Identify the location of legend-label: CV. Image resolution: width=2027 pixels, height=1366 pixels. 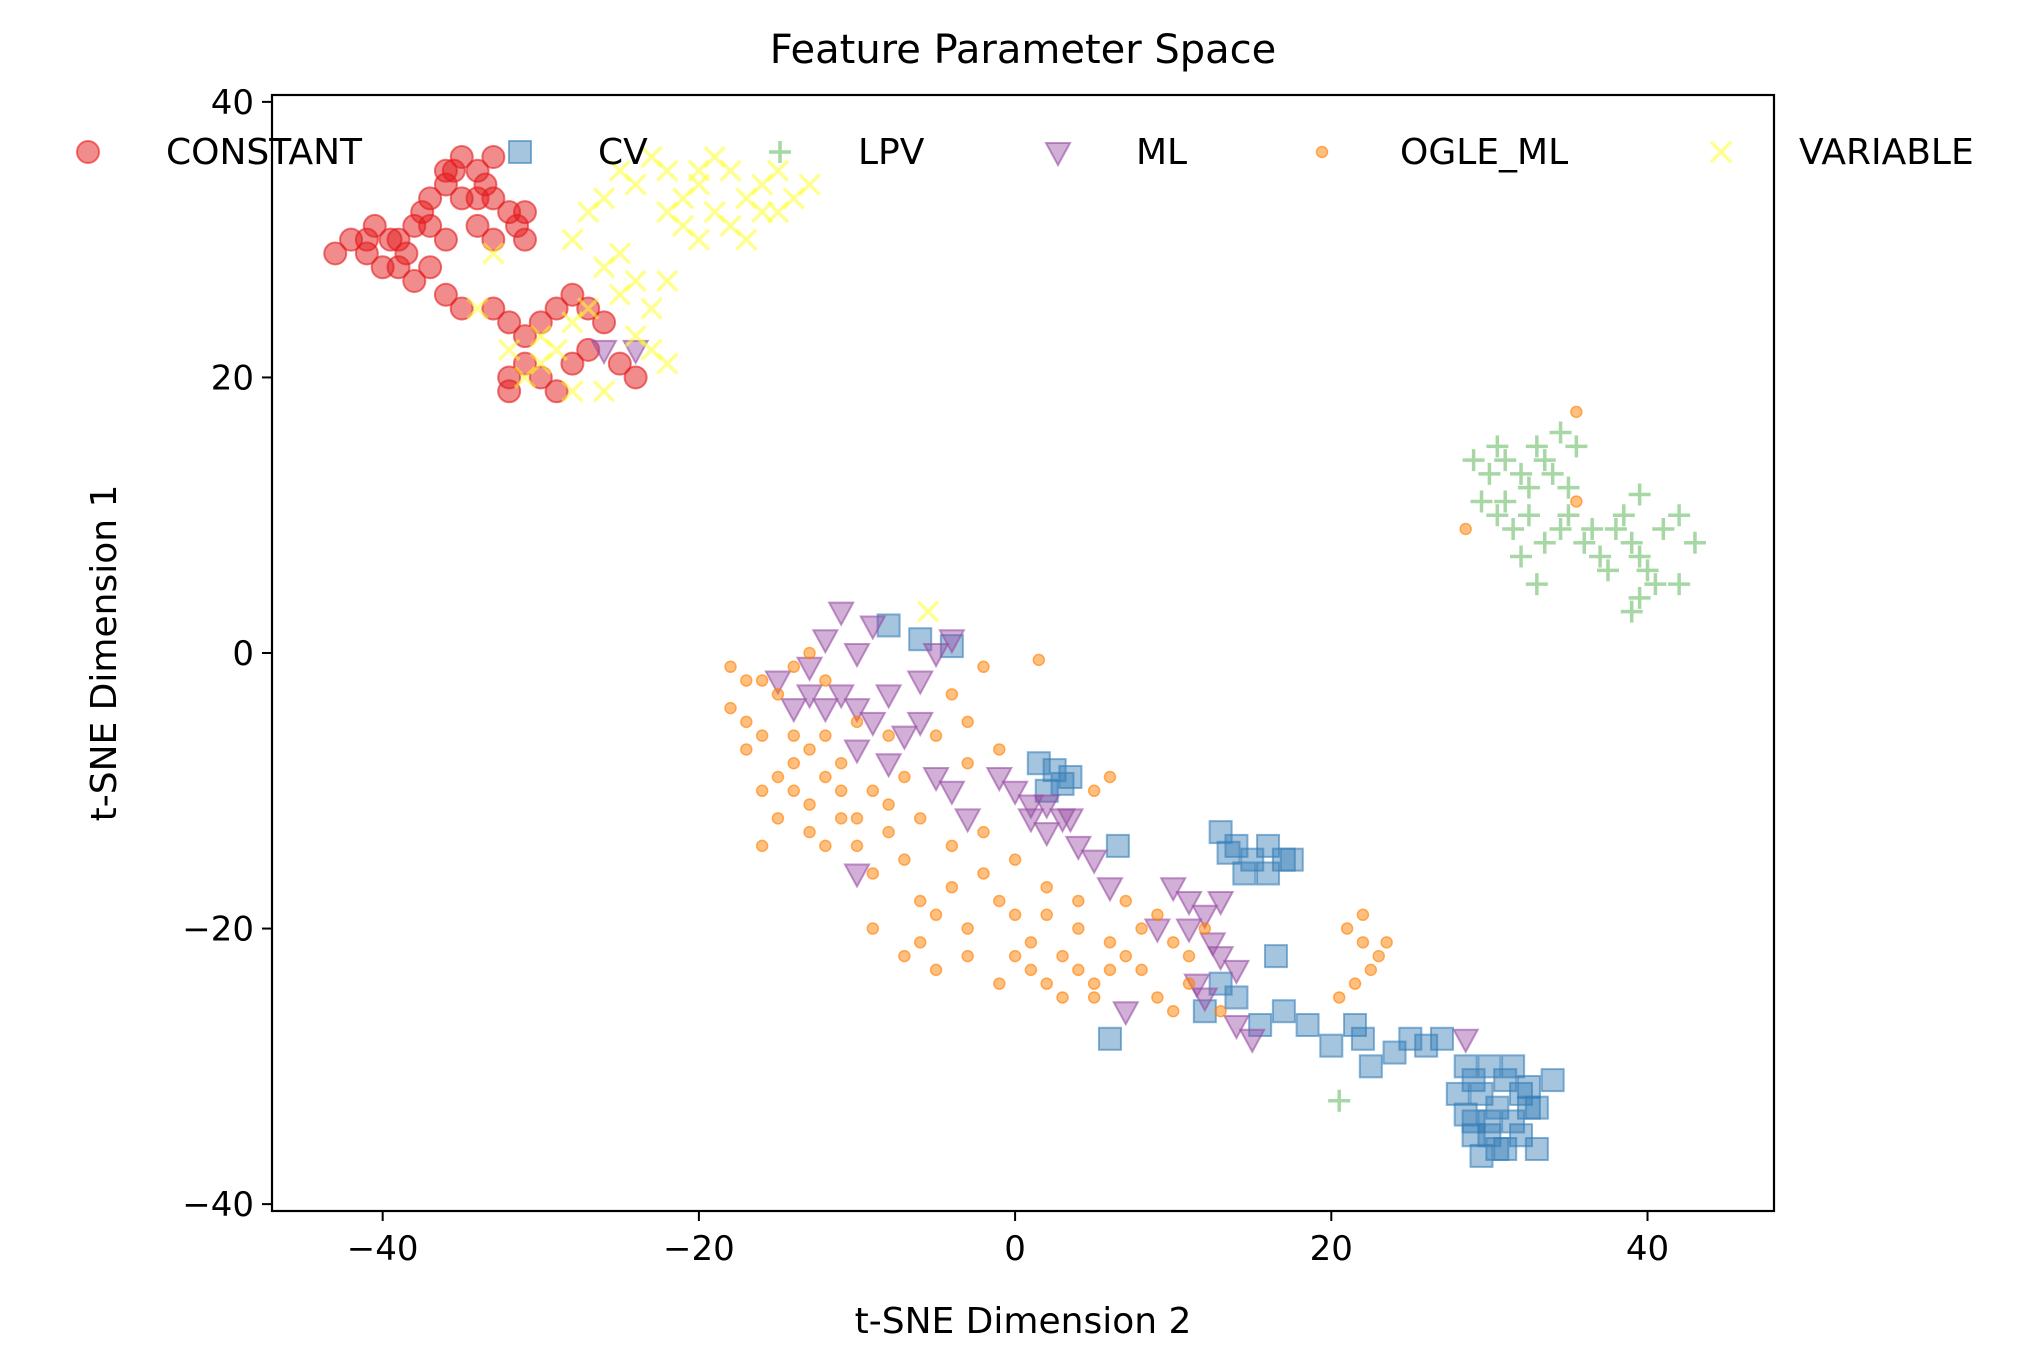
(623, 152).